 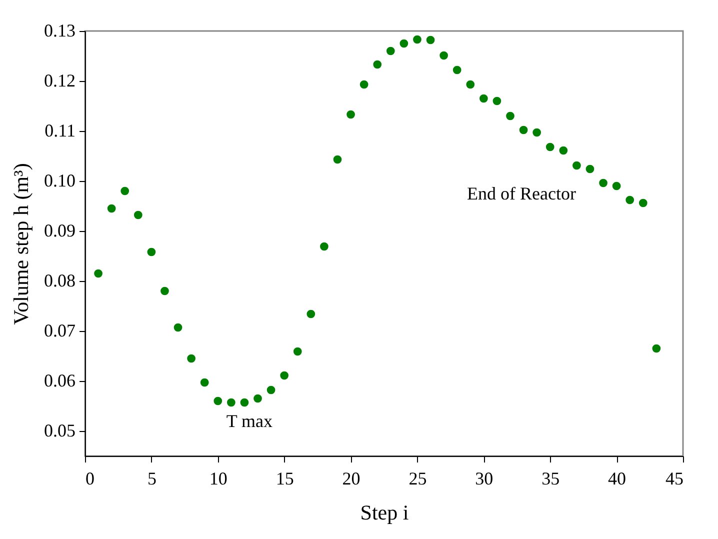 I want to click on y-tick-label: 0.11, so click(x=60, y=130).